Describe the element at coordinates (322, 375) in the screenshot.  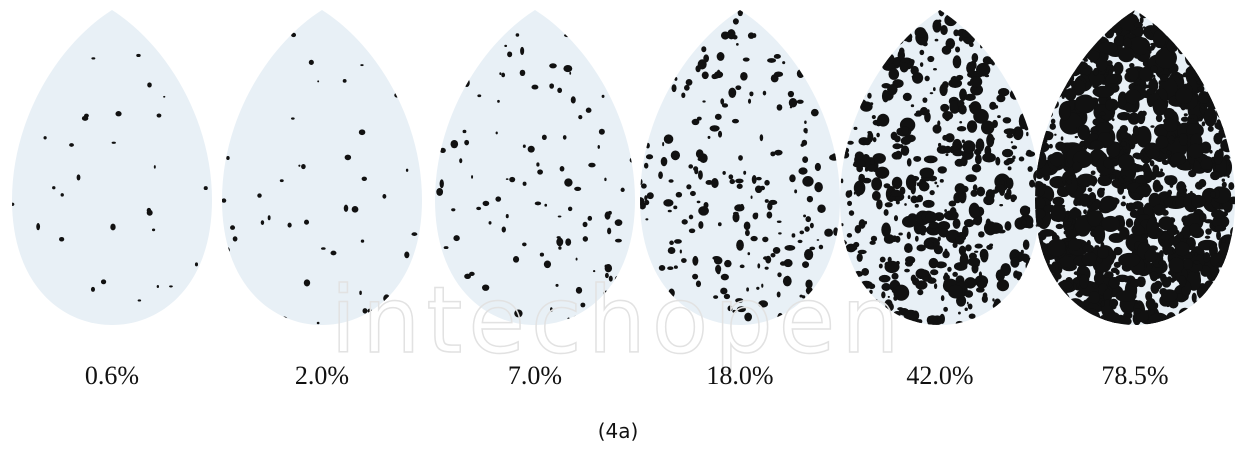
I see `severity-label: 2.0%` at that location.